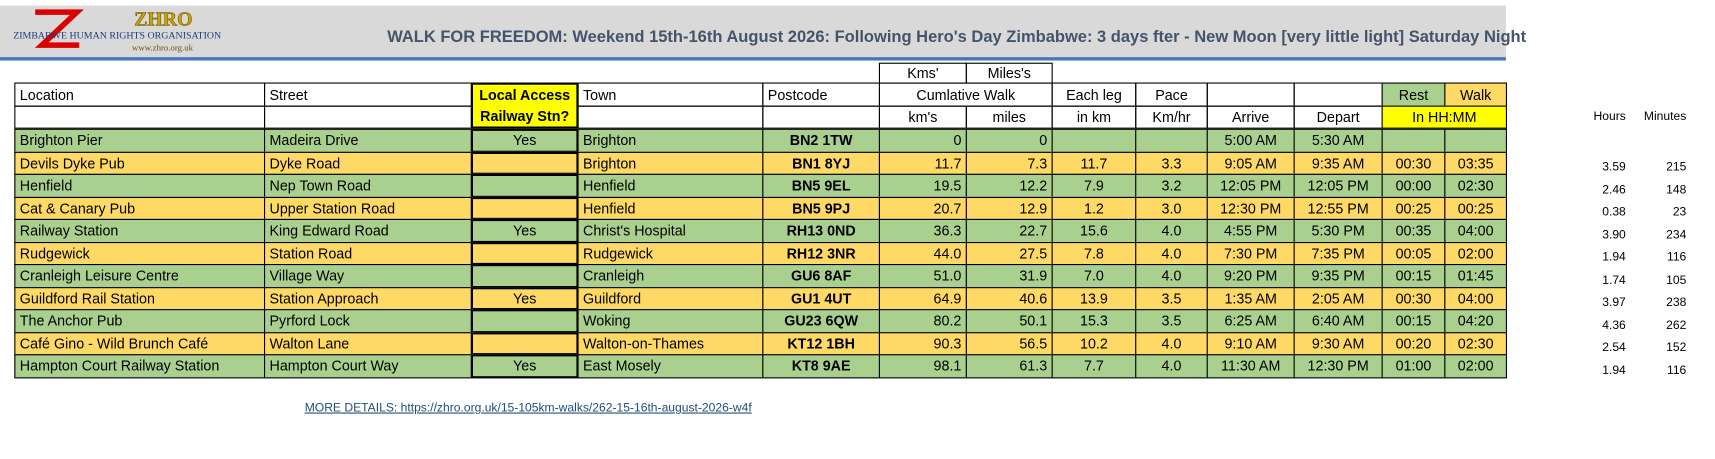  I want to click on side-value: 215, so click(1676, 167).